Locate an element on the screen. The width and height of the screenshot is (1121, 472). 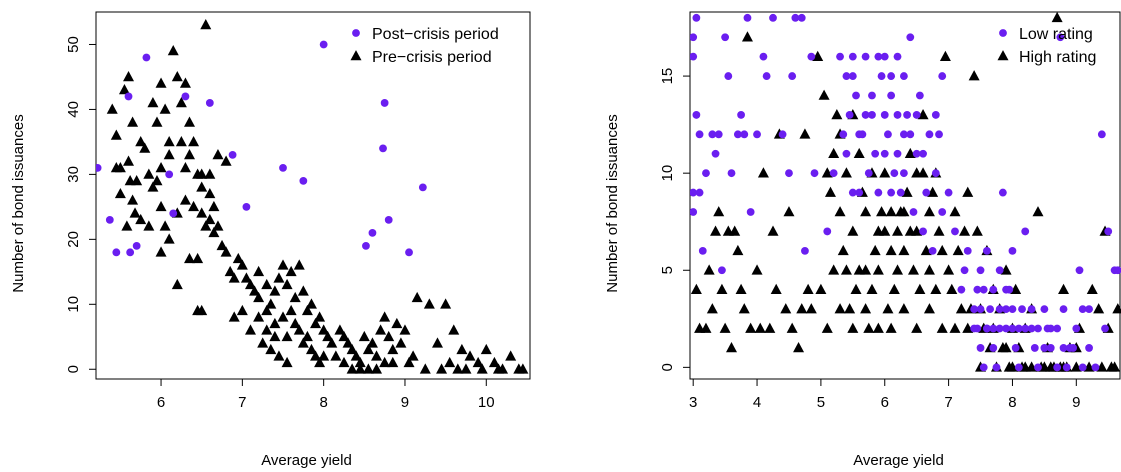
x-tick-label: 10 is located at coordinates (486, 402).